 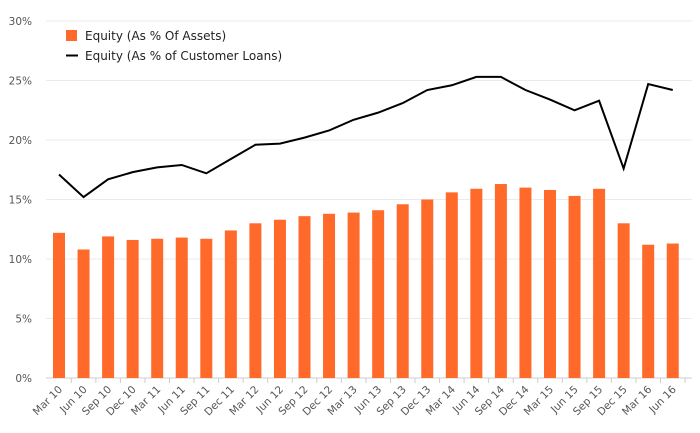 What do you see at coordinates (48, 401) in the screenshot?
I see `x-tick-label: Mar 10` at bounding box center [48, 401].